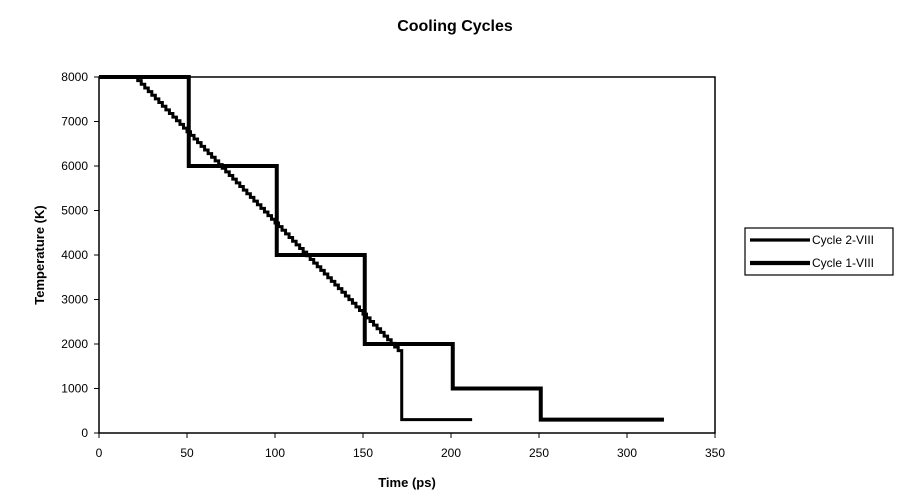  Describe the element at coordinates (74, 255) in the screenshot. I see `y-tick-label: 4000` at that location.